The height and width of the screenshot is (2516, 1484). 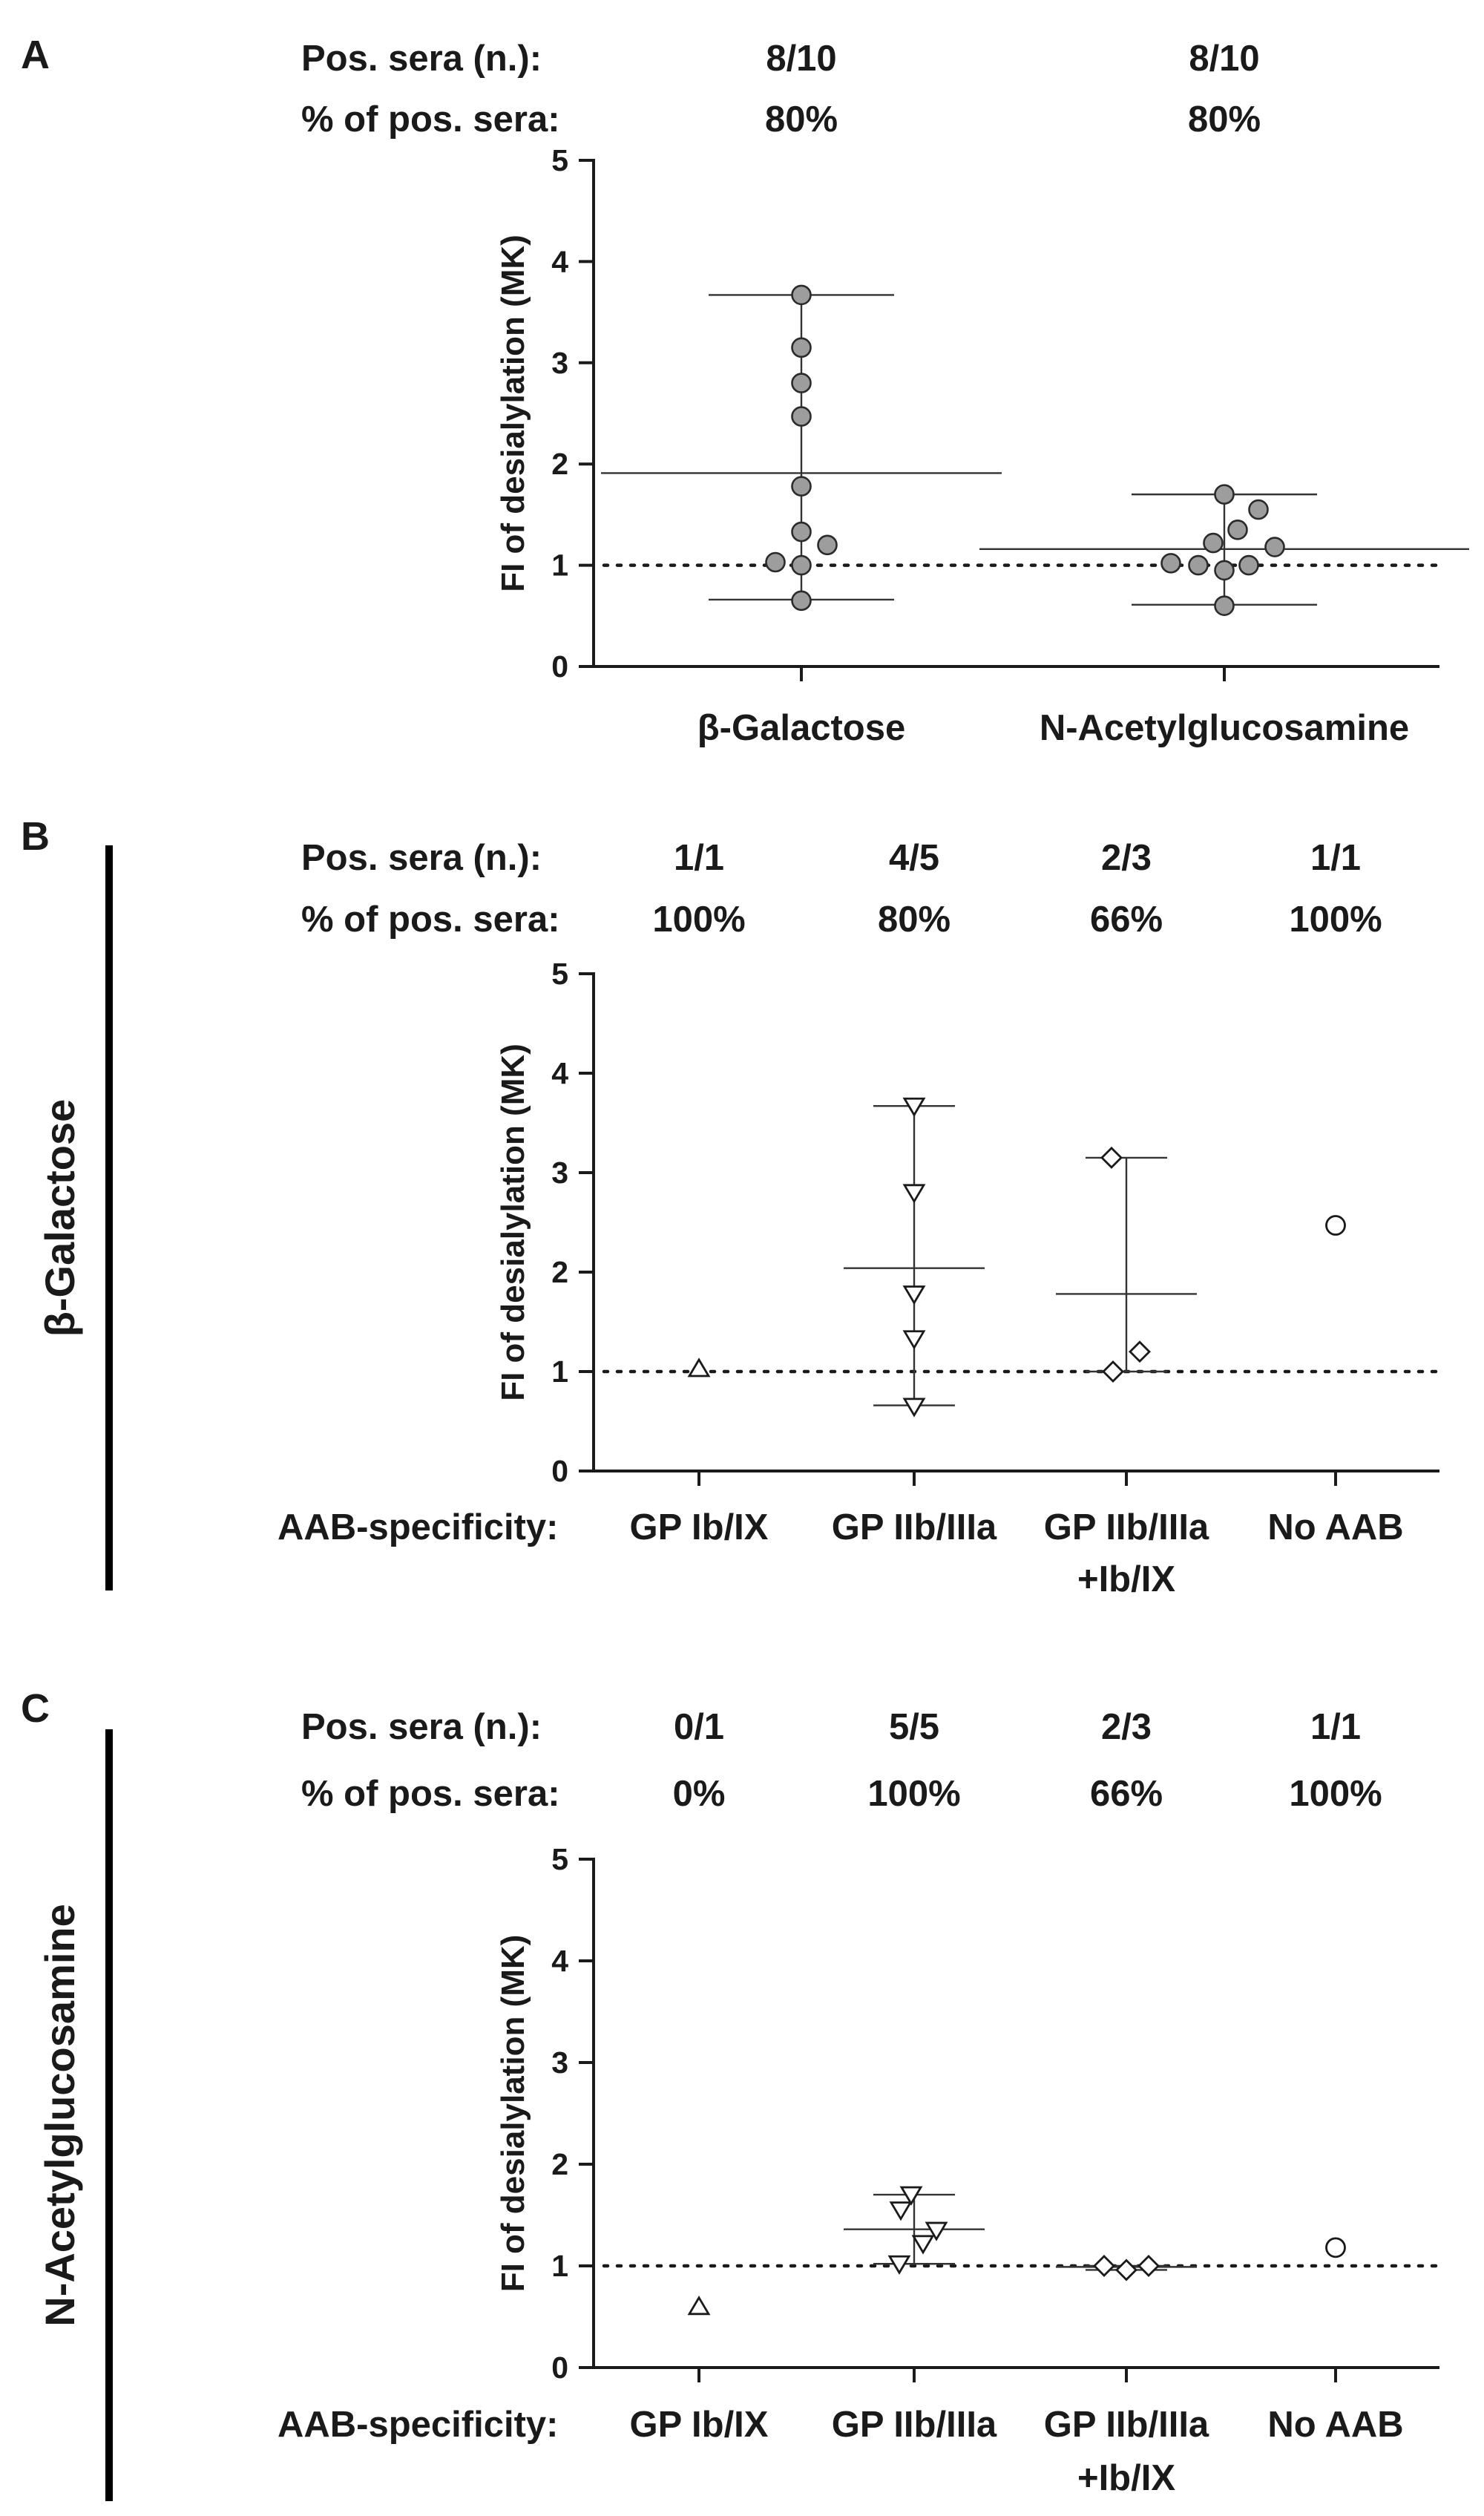 I want to click on pos-sera-value: 5/5, so click(x=914, y=1727).